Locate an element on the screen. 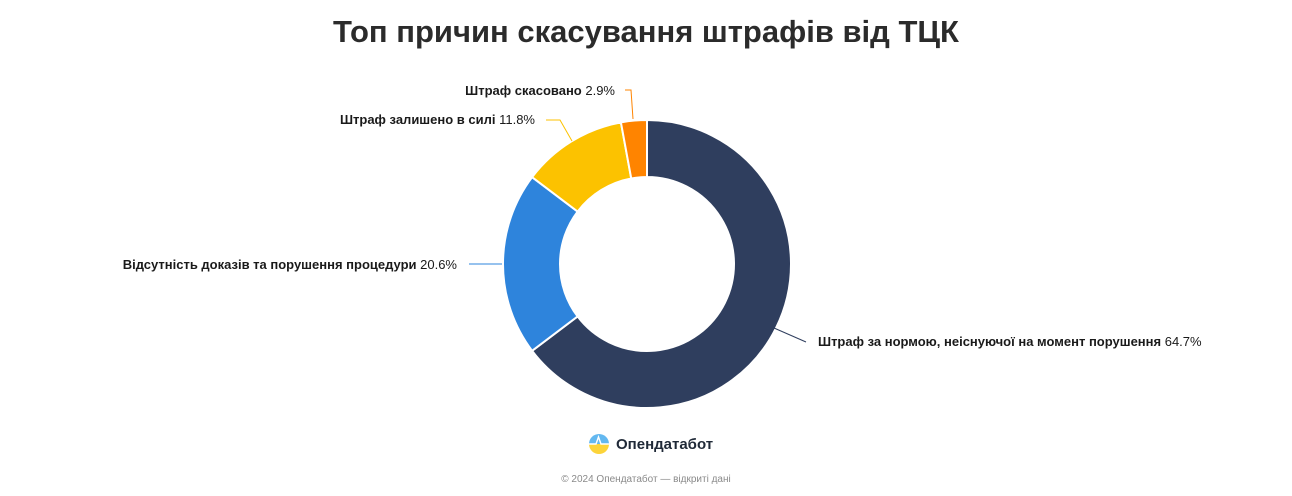 This screenshot has height=496, width=1292. data-label-value: 2.9% is located at coordinates (600, 90).